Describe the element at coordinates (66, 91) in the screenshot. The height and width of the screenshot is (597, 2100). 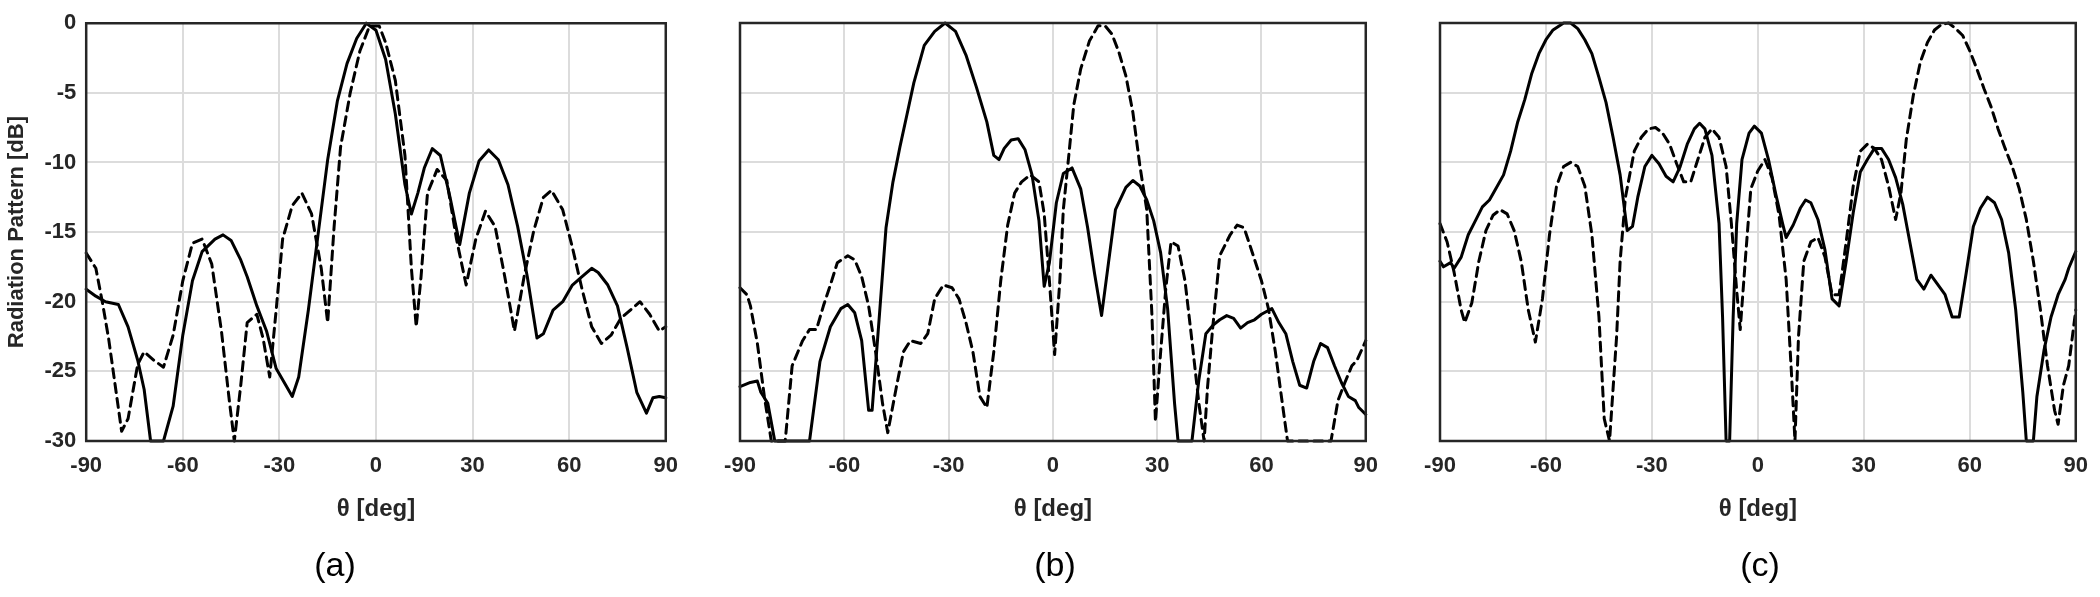
I see `y-tick-label: -5` at that location.